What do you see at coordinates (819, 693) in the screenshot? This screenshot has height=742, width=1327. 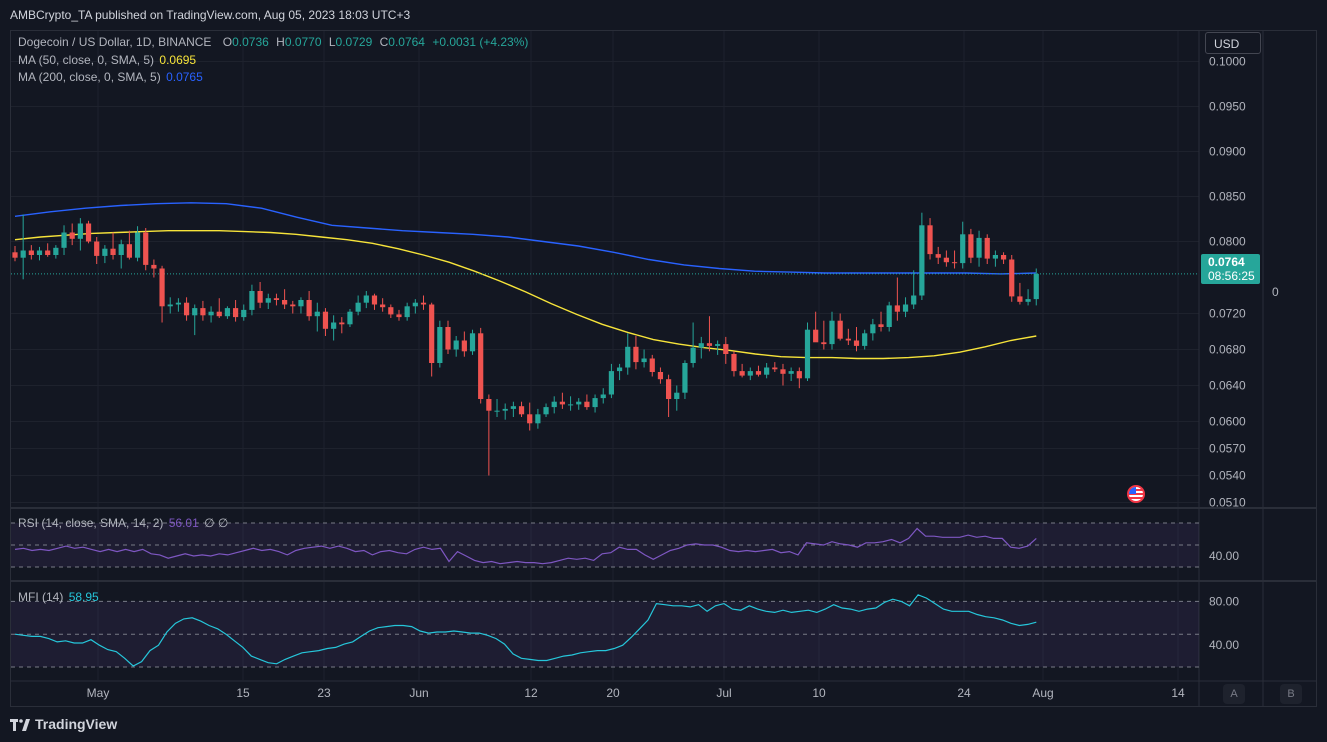 I see `time-tick-label: 10` at bounding box center [819, 693].